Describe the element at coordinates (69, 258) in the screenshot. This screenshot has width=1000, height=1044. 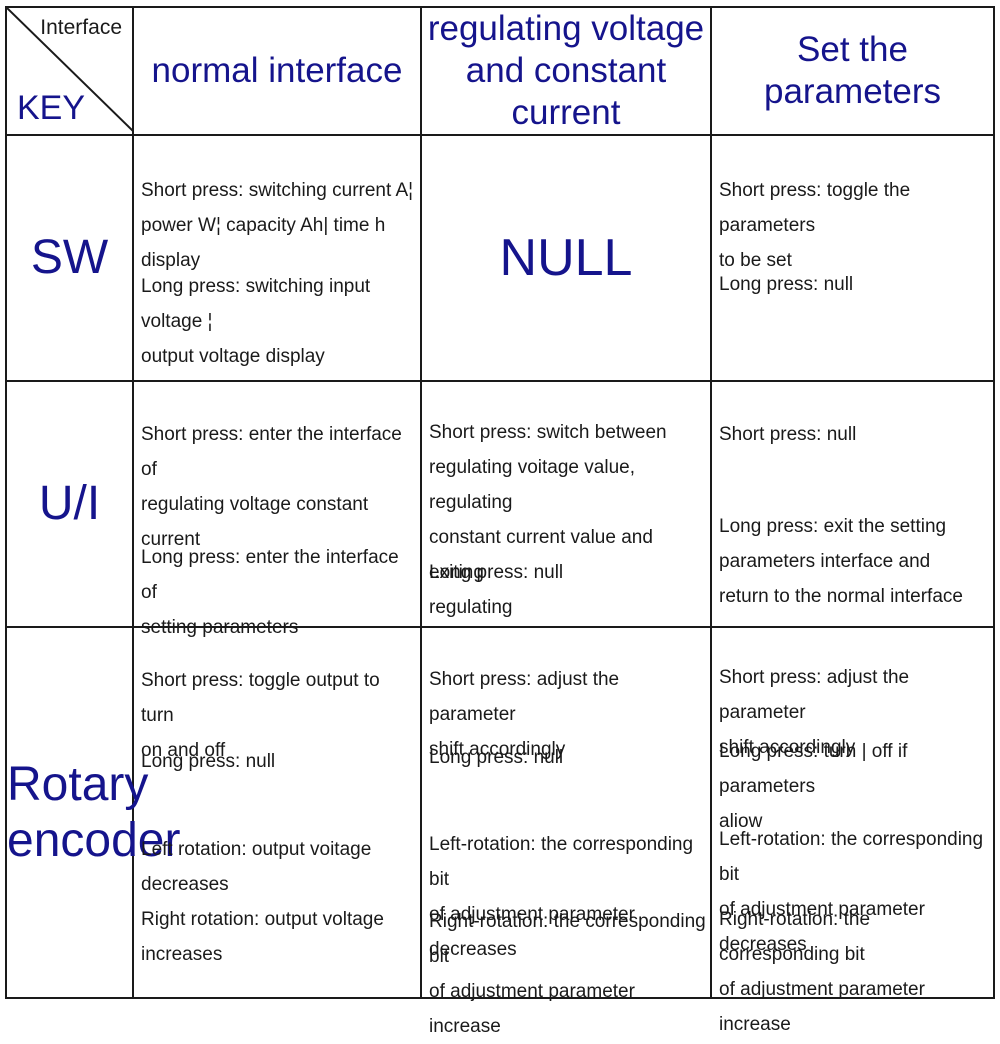
I see `key-sw: SW` at that location.